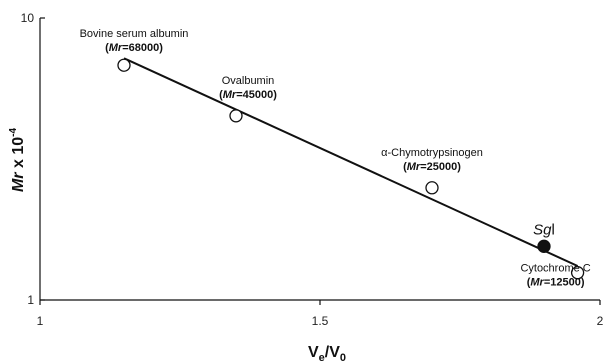 This screenshot has width=613, height=362. What do you see at coordinates (28, 18) in the screenshot?
I see `y-tick-label: 10` at bounding box center [28, 18].